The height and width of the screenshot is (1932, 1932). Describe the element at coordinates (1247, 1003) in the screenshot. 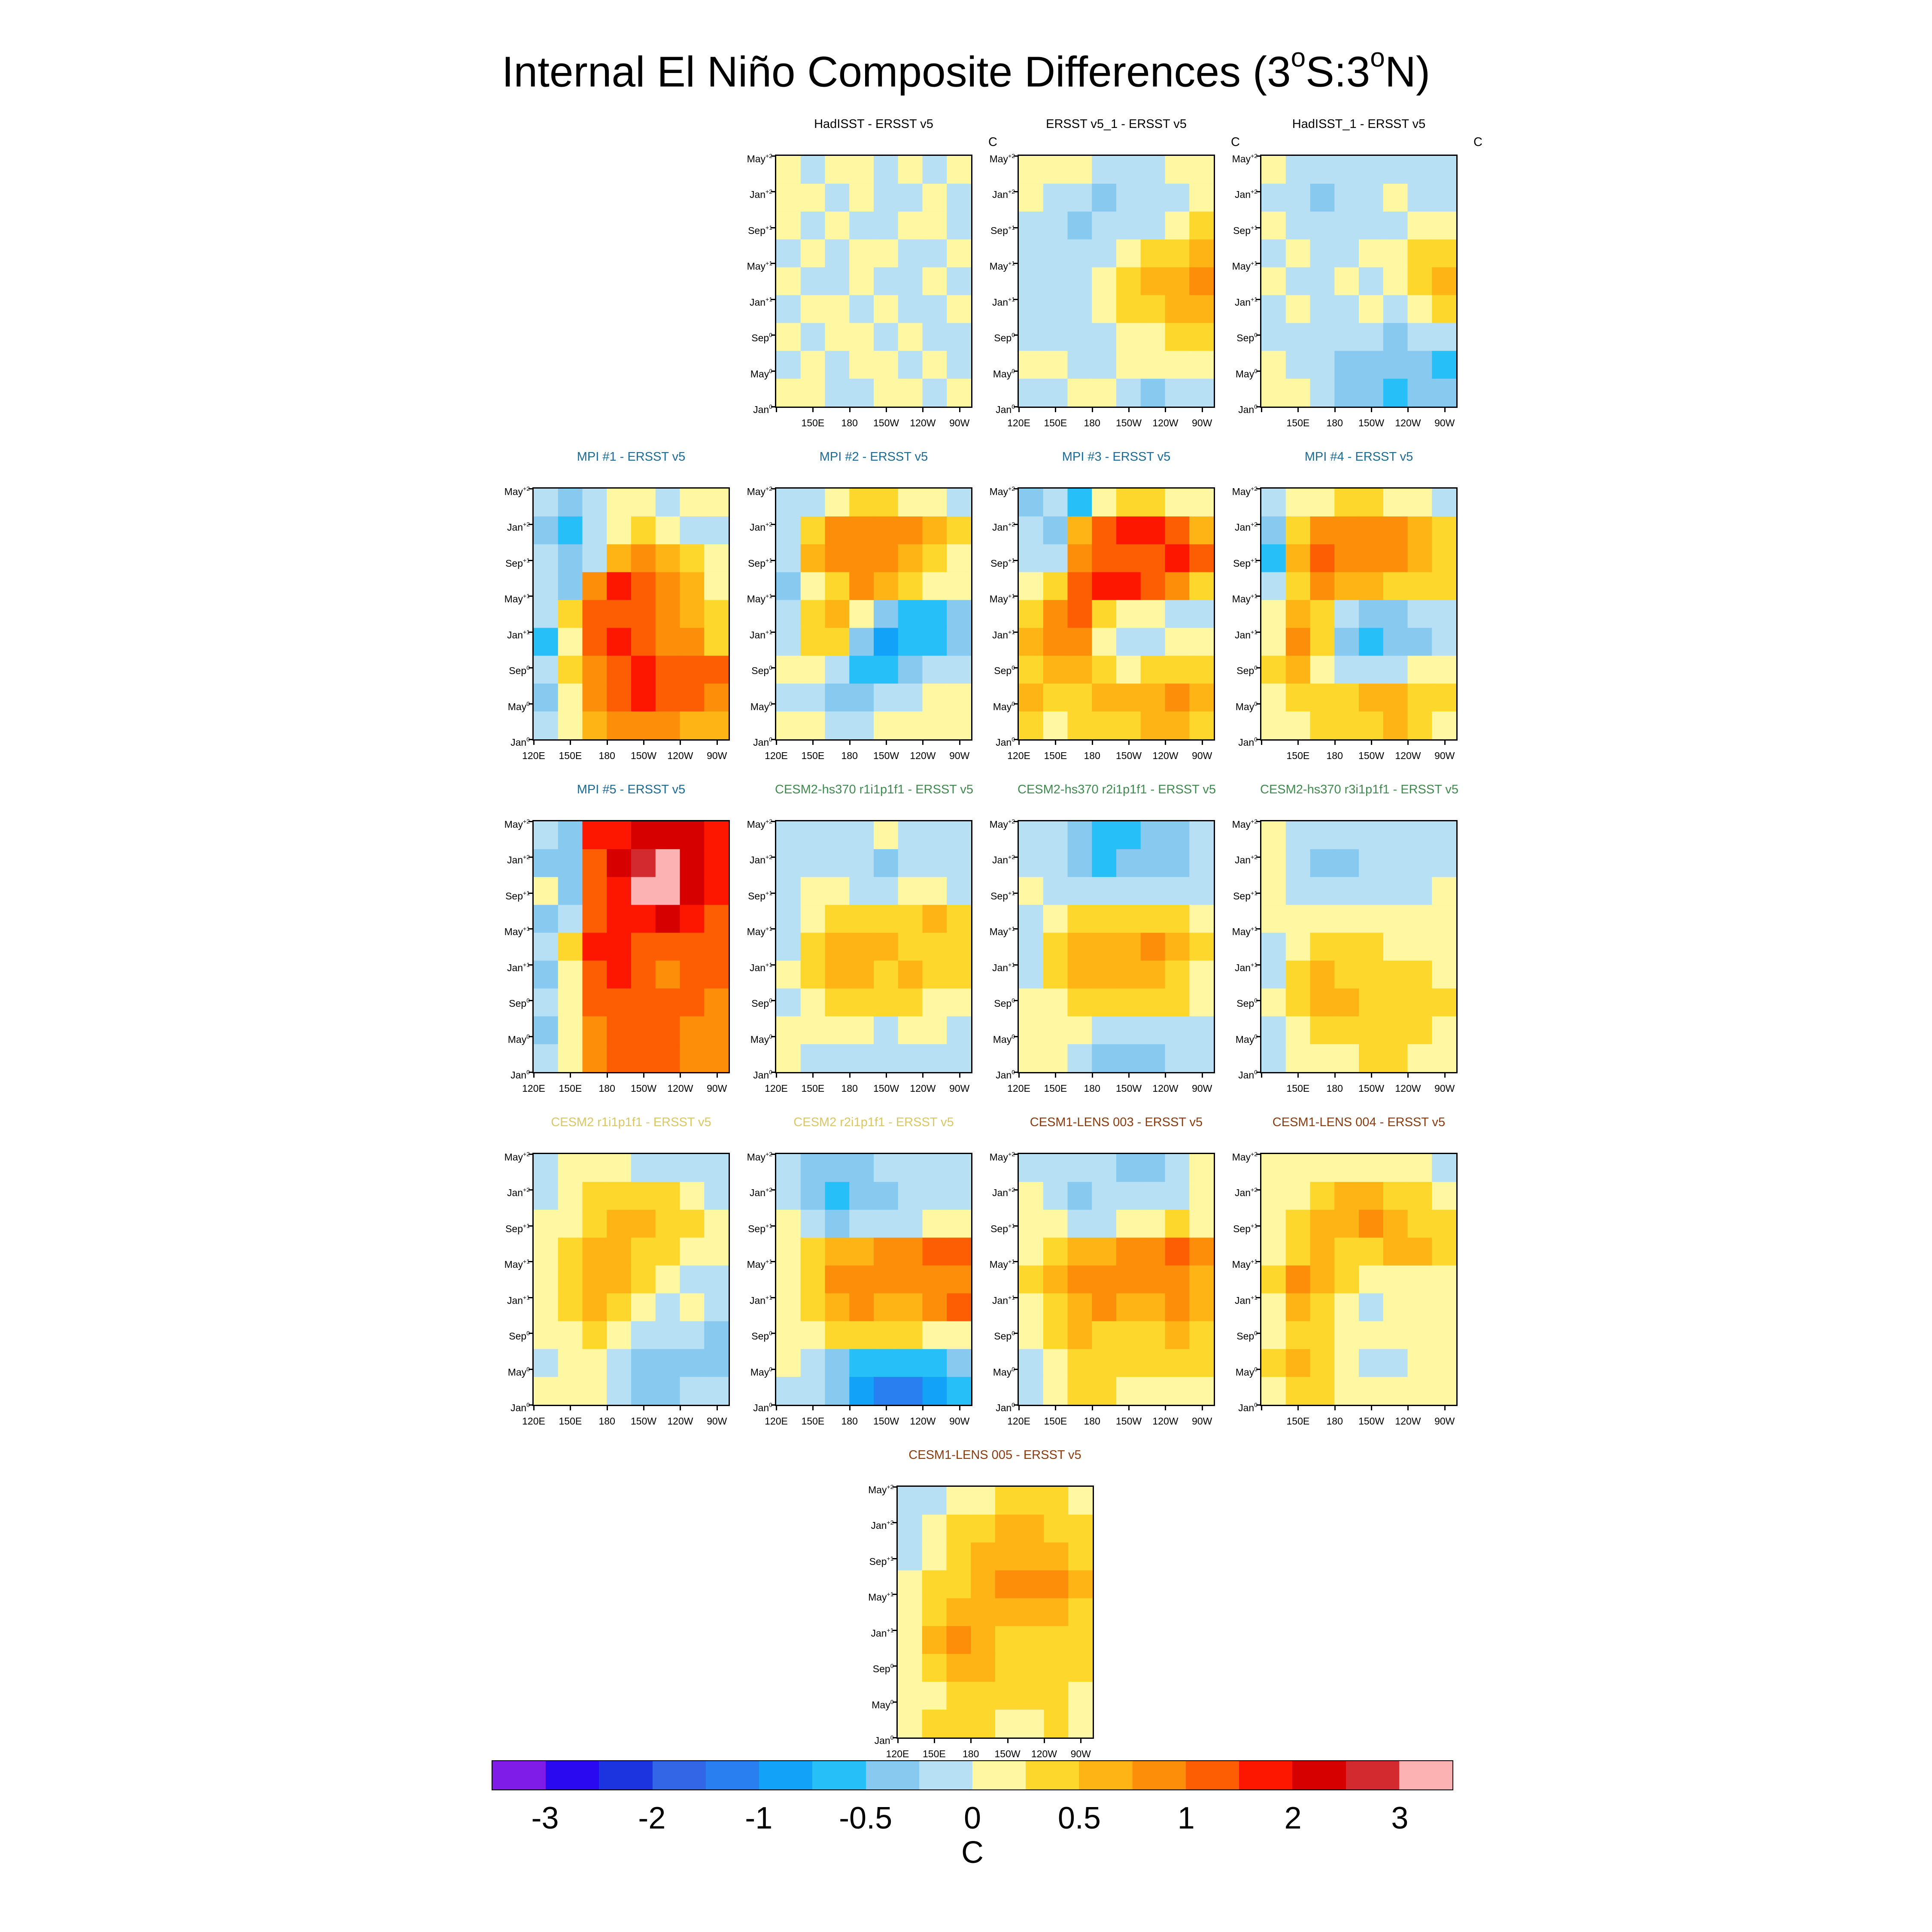

I see `y-tick-label: Sep0` at that location.